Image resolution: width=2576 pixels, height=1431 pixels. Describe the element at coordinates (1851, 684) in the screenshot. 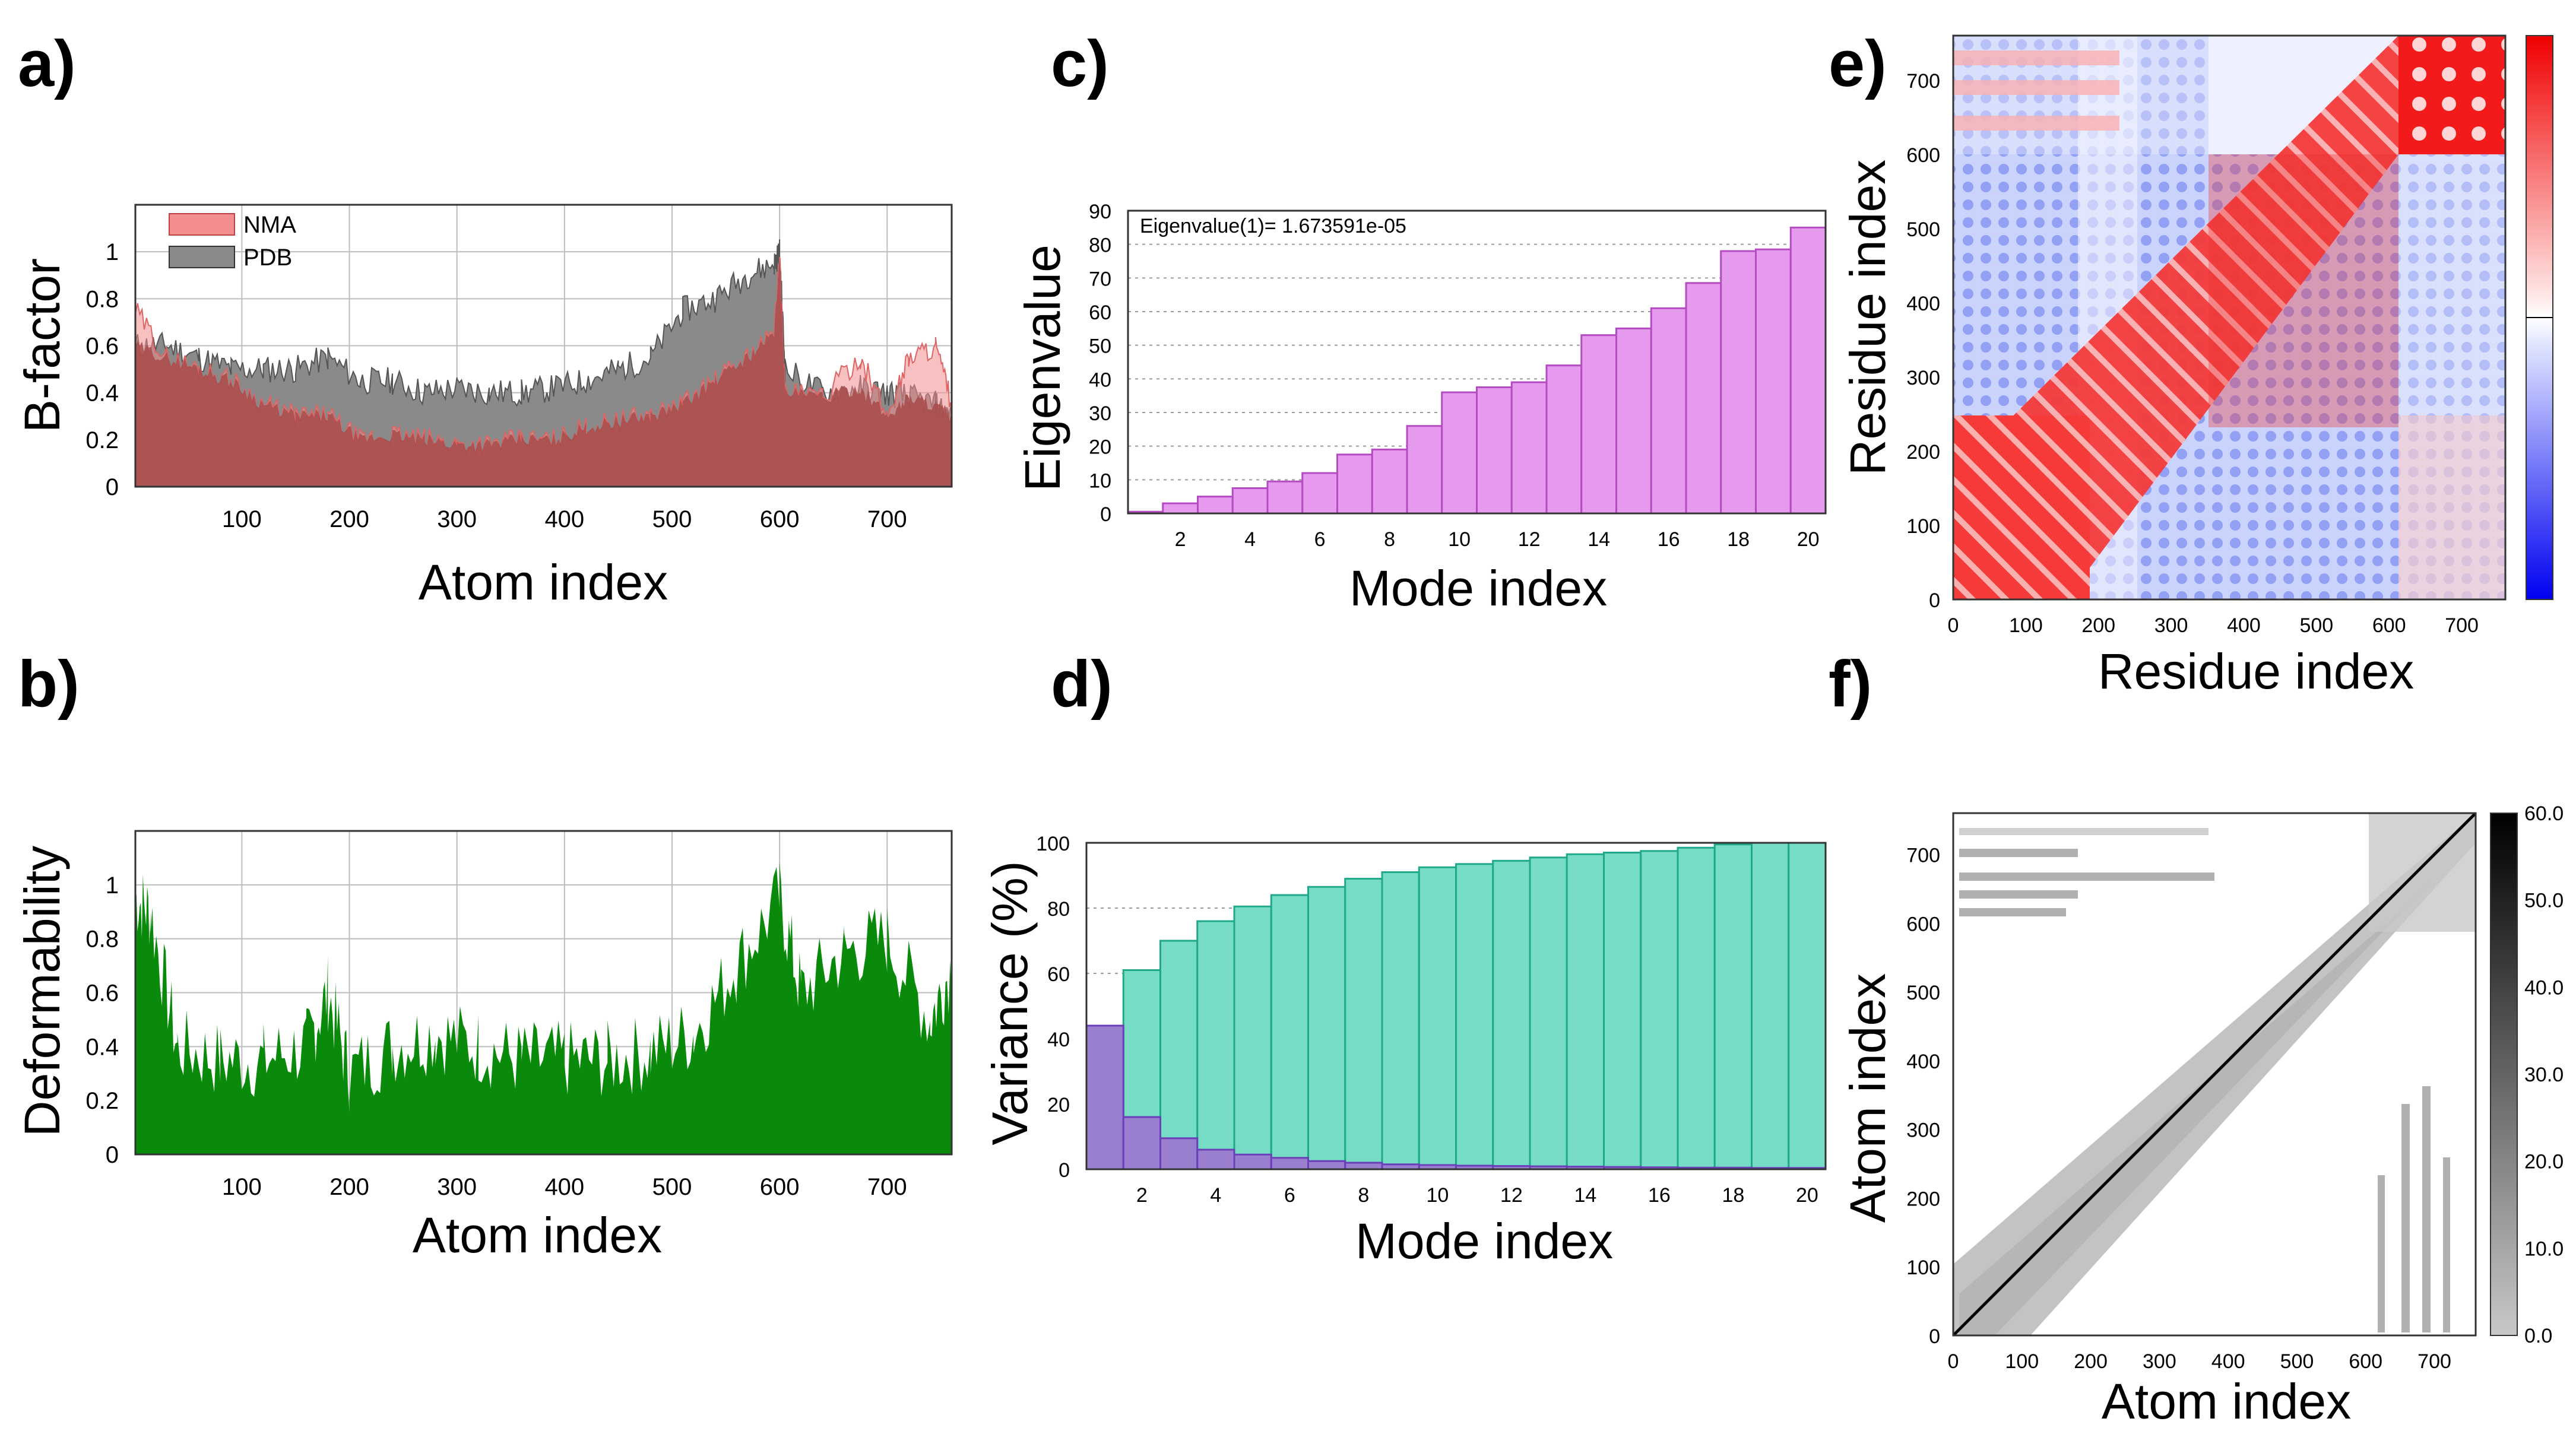

I see `panel-label-f: f)` at that location.